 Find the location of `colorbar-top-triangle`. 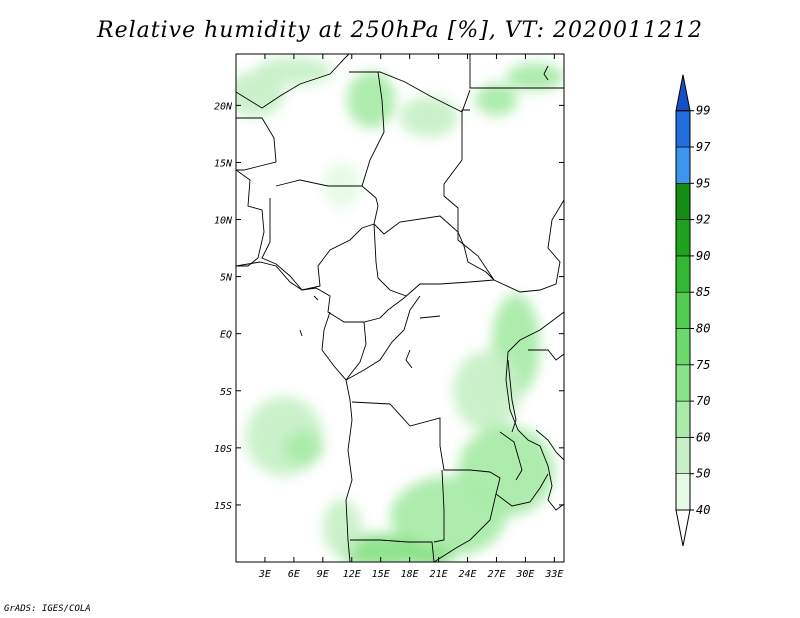

colorbar-top-triangle is located at coordinates (683, 93).